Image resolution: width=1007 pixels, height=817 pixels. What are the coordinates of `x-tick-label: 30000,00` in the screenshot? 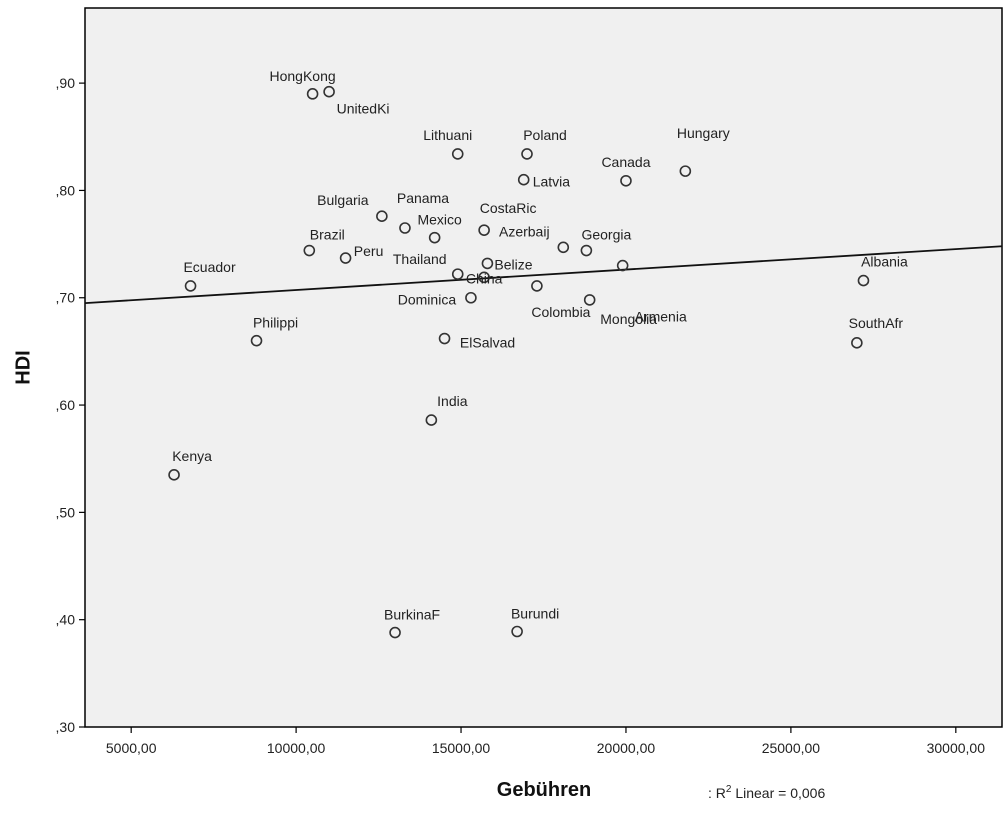 It's located at (956, 748).